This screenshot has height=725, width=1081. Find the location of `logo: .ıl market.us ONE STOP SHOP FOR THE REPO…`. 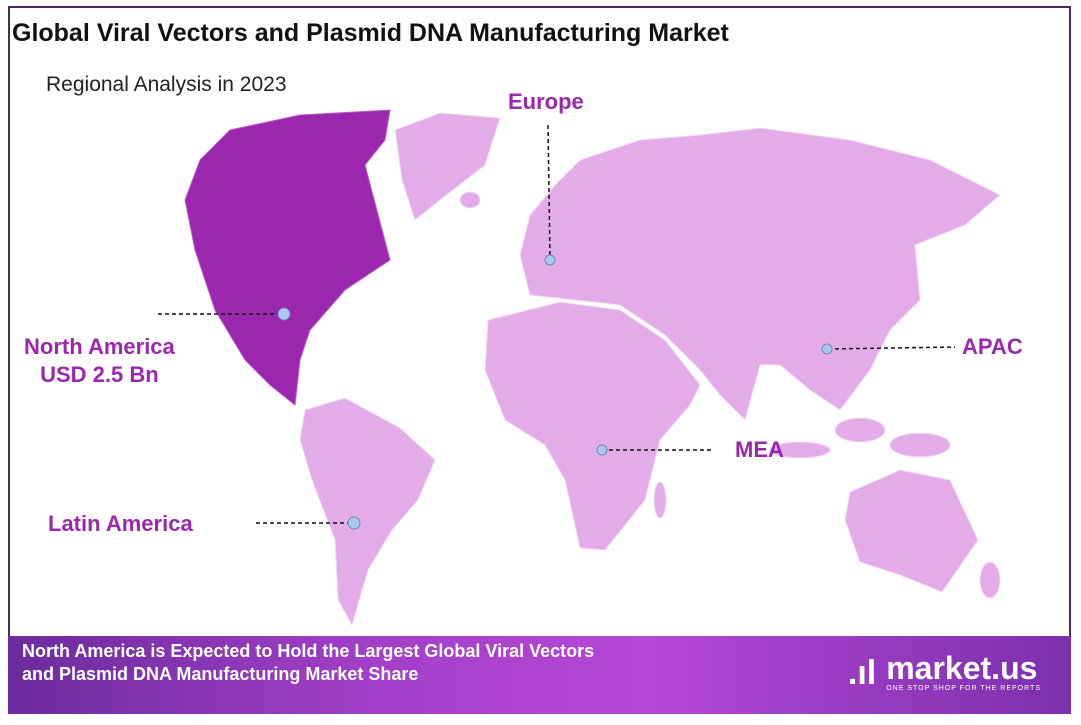

logo: .ıl market.us ONE STOP SHOP FOR THE REPO… is located at coordinates (944, 673).